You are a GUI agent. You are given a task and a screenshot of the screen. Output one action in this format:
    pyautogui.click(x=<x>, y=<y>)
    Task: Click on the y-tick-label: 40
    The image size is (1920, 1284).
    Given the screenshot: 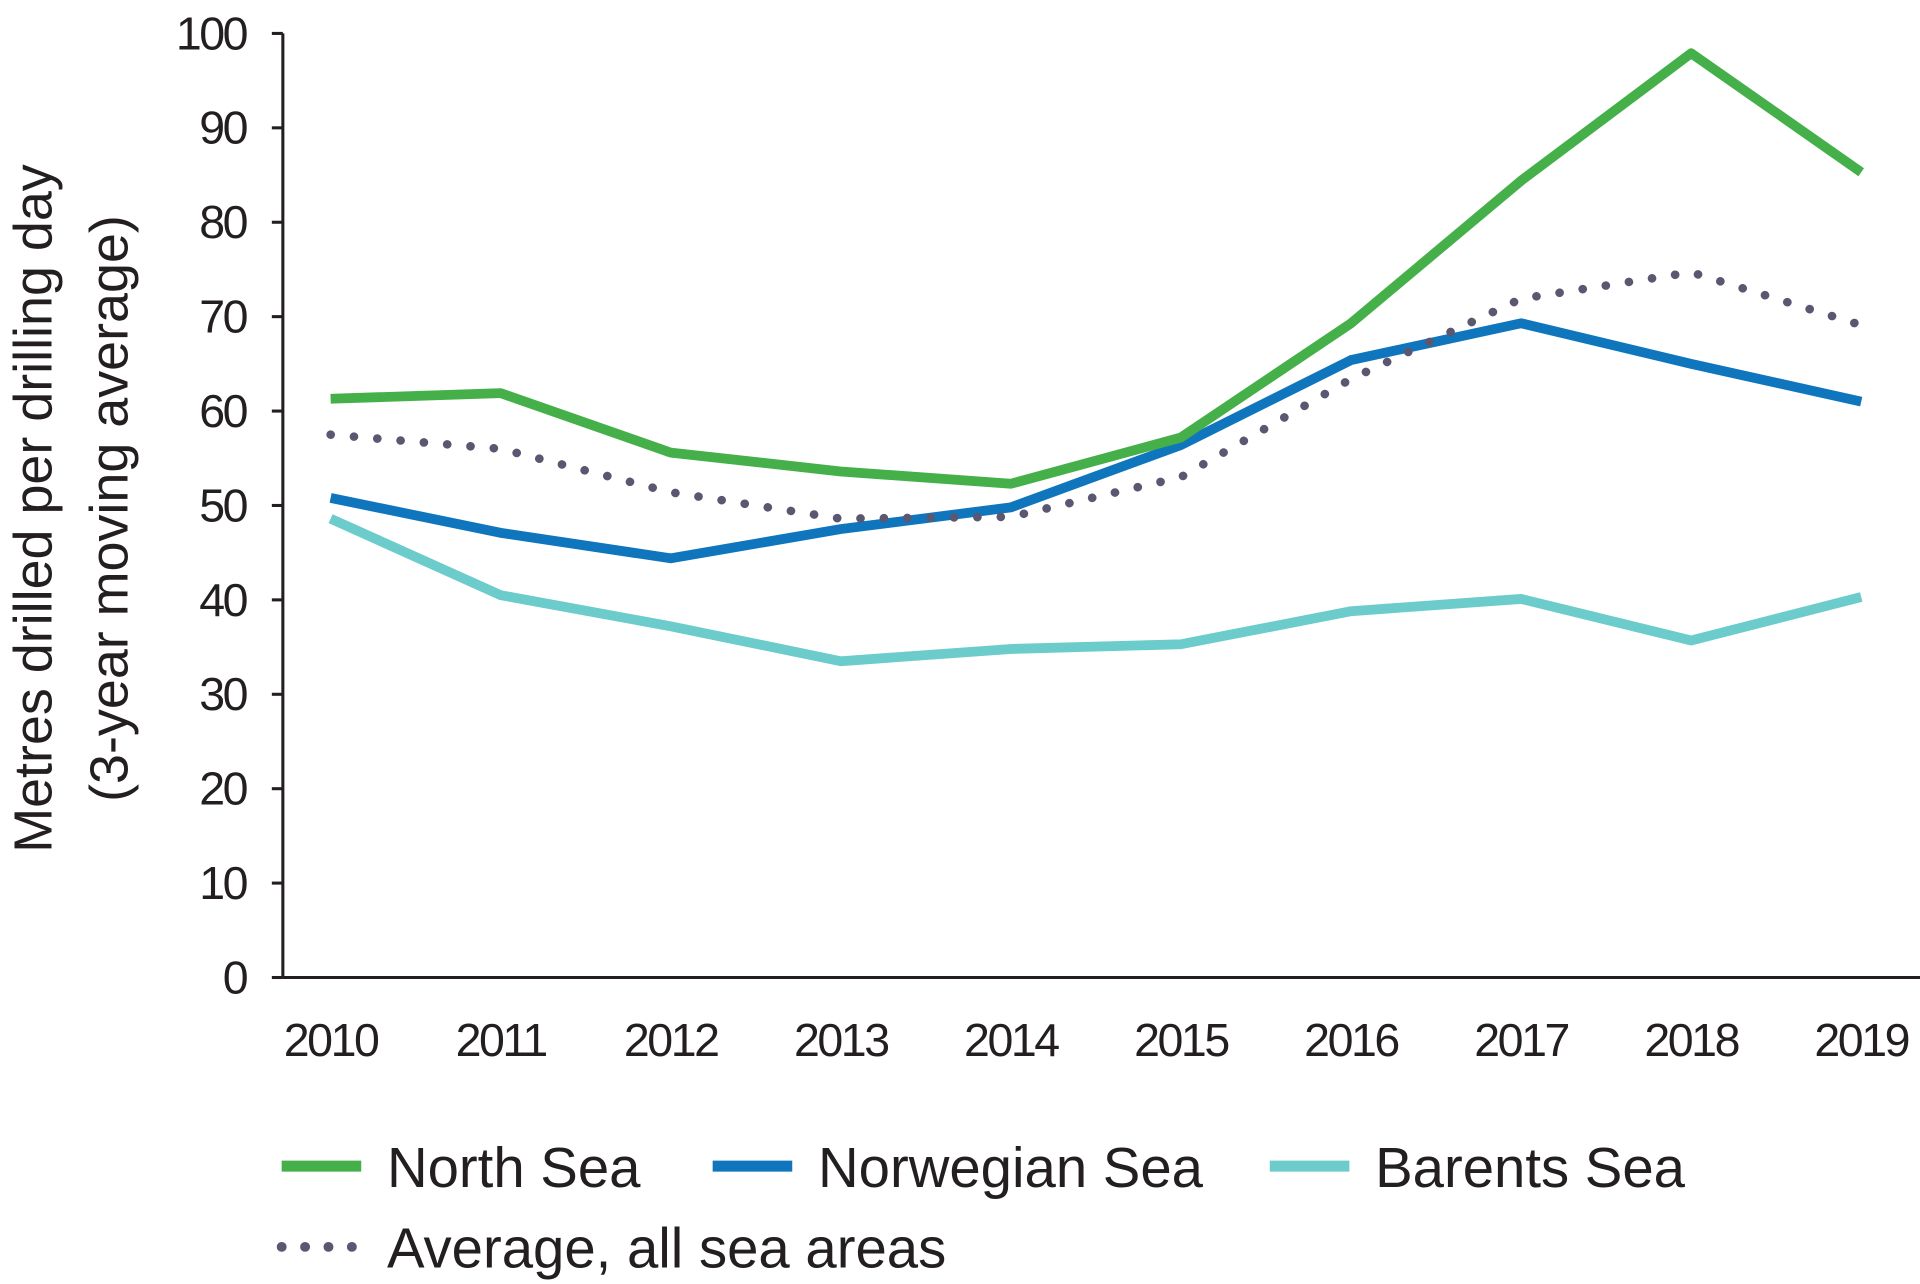 What is the action you would take?
    pyautogui.click(x=223, y=600)
    